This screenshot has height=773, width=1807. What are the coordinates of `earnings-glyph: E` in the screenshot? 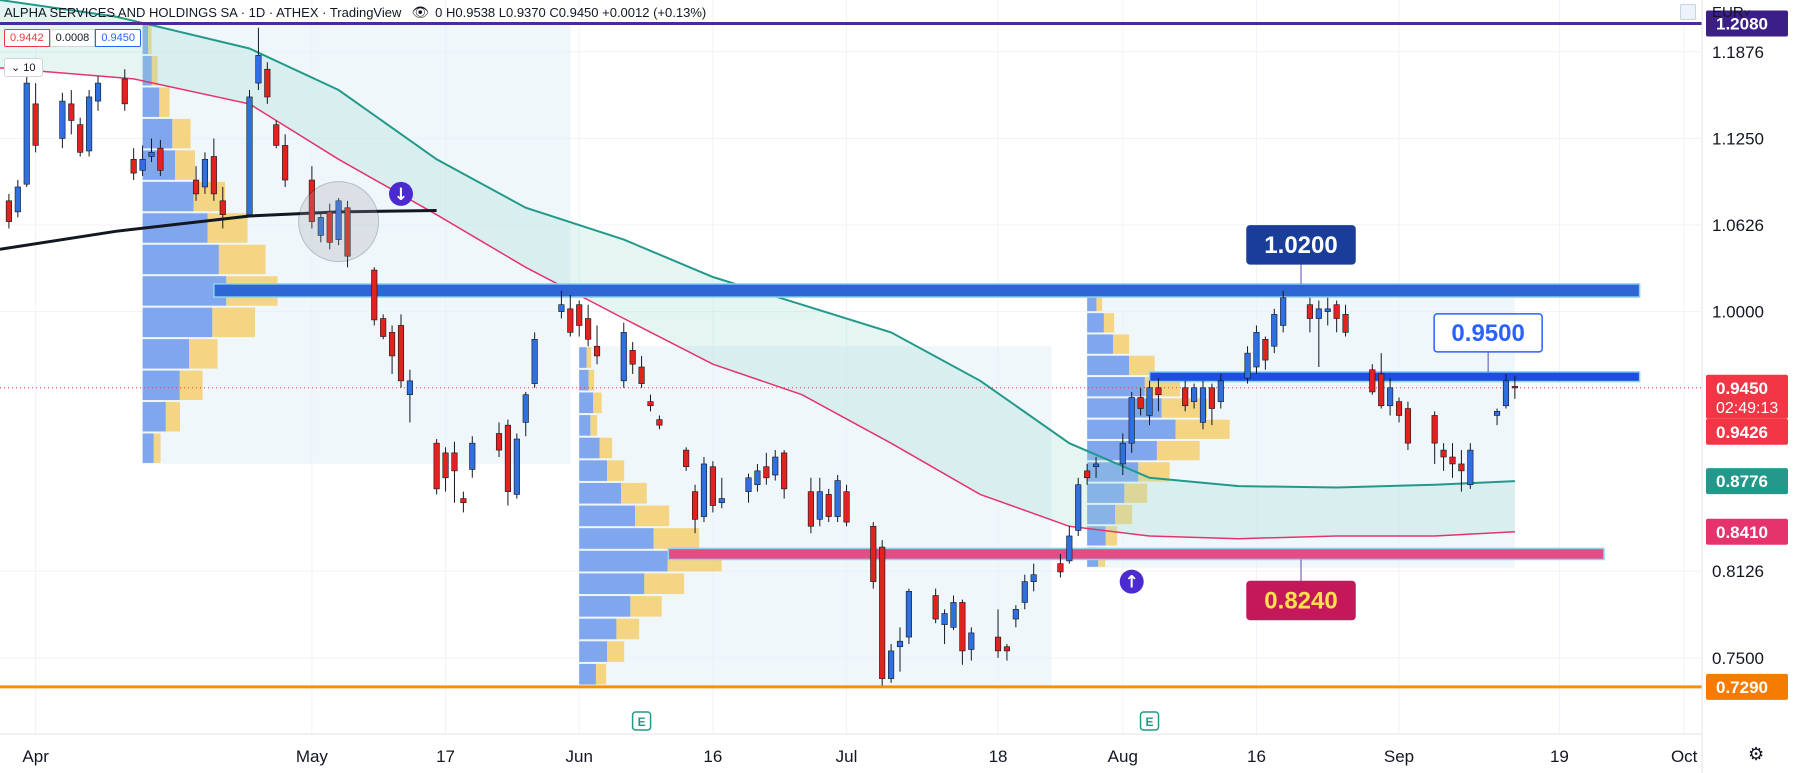 It's located at (642, 722).